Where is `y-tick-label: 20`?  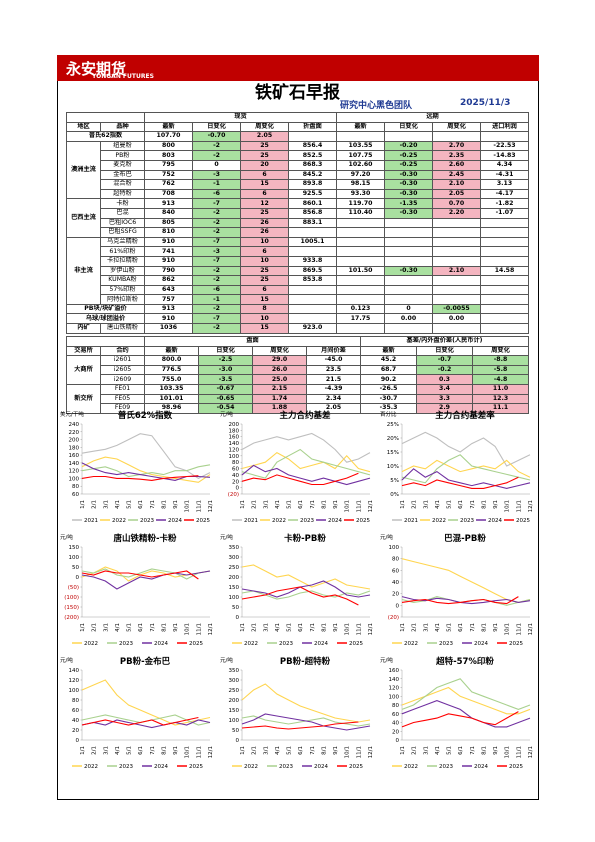 y-tick-label: 20 is located at coordinates (235, 482).